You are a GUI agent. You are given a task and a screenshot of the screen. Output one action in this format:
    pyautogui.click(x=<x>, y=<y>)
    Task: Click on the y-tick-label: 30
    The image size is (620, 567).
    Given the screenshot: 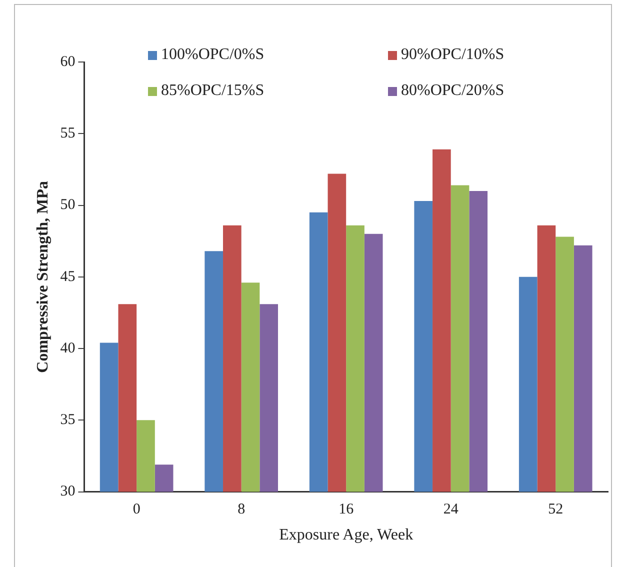 What is the action you would take?
    pyautogui.click(x=68, y=492)
    